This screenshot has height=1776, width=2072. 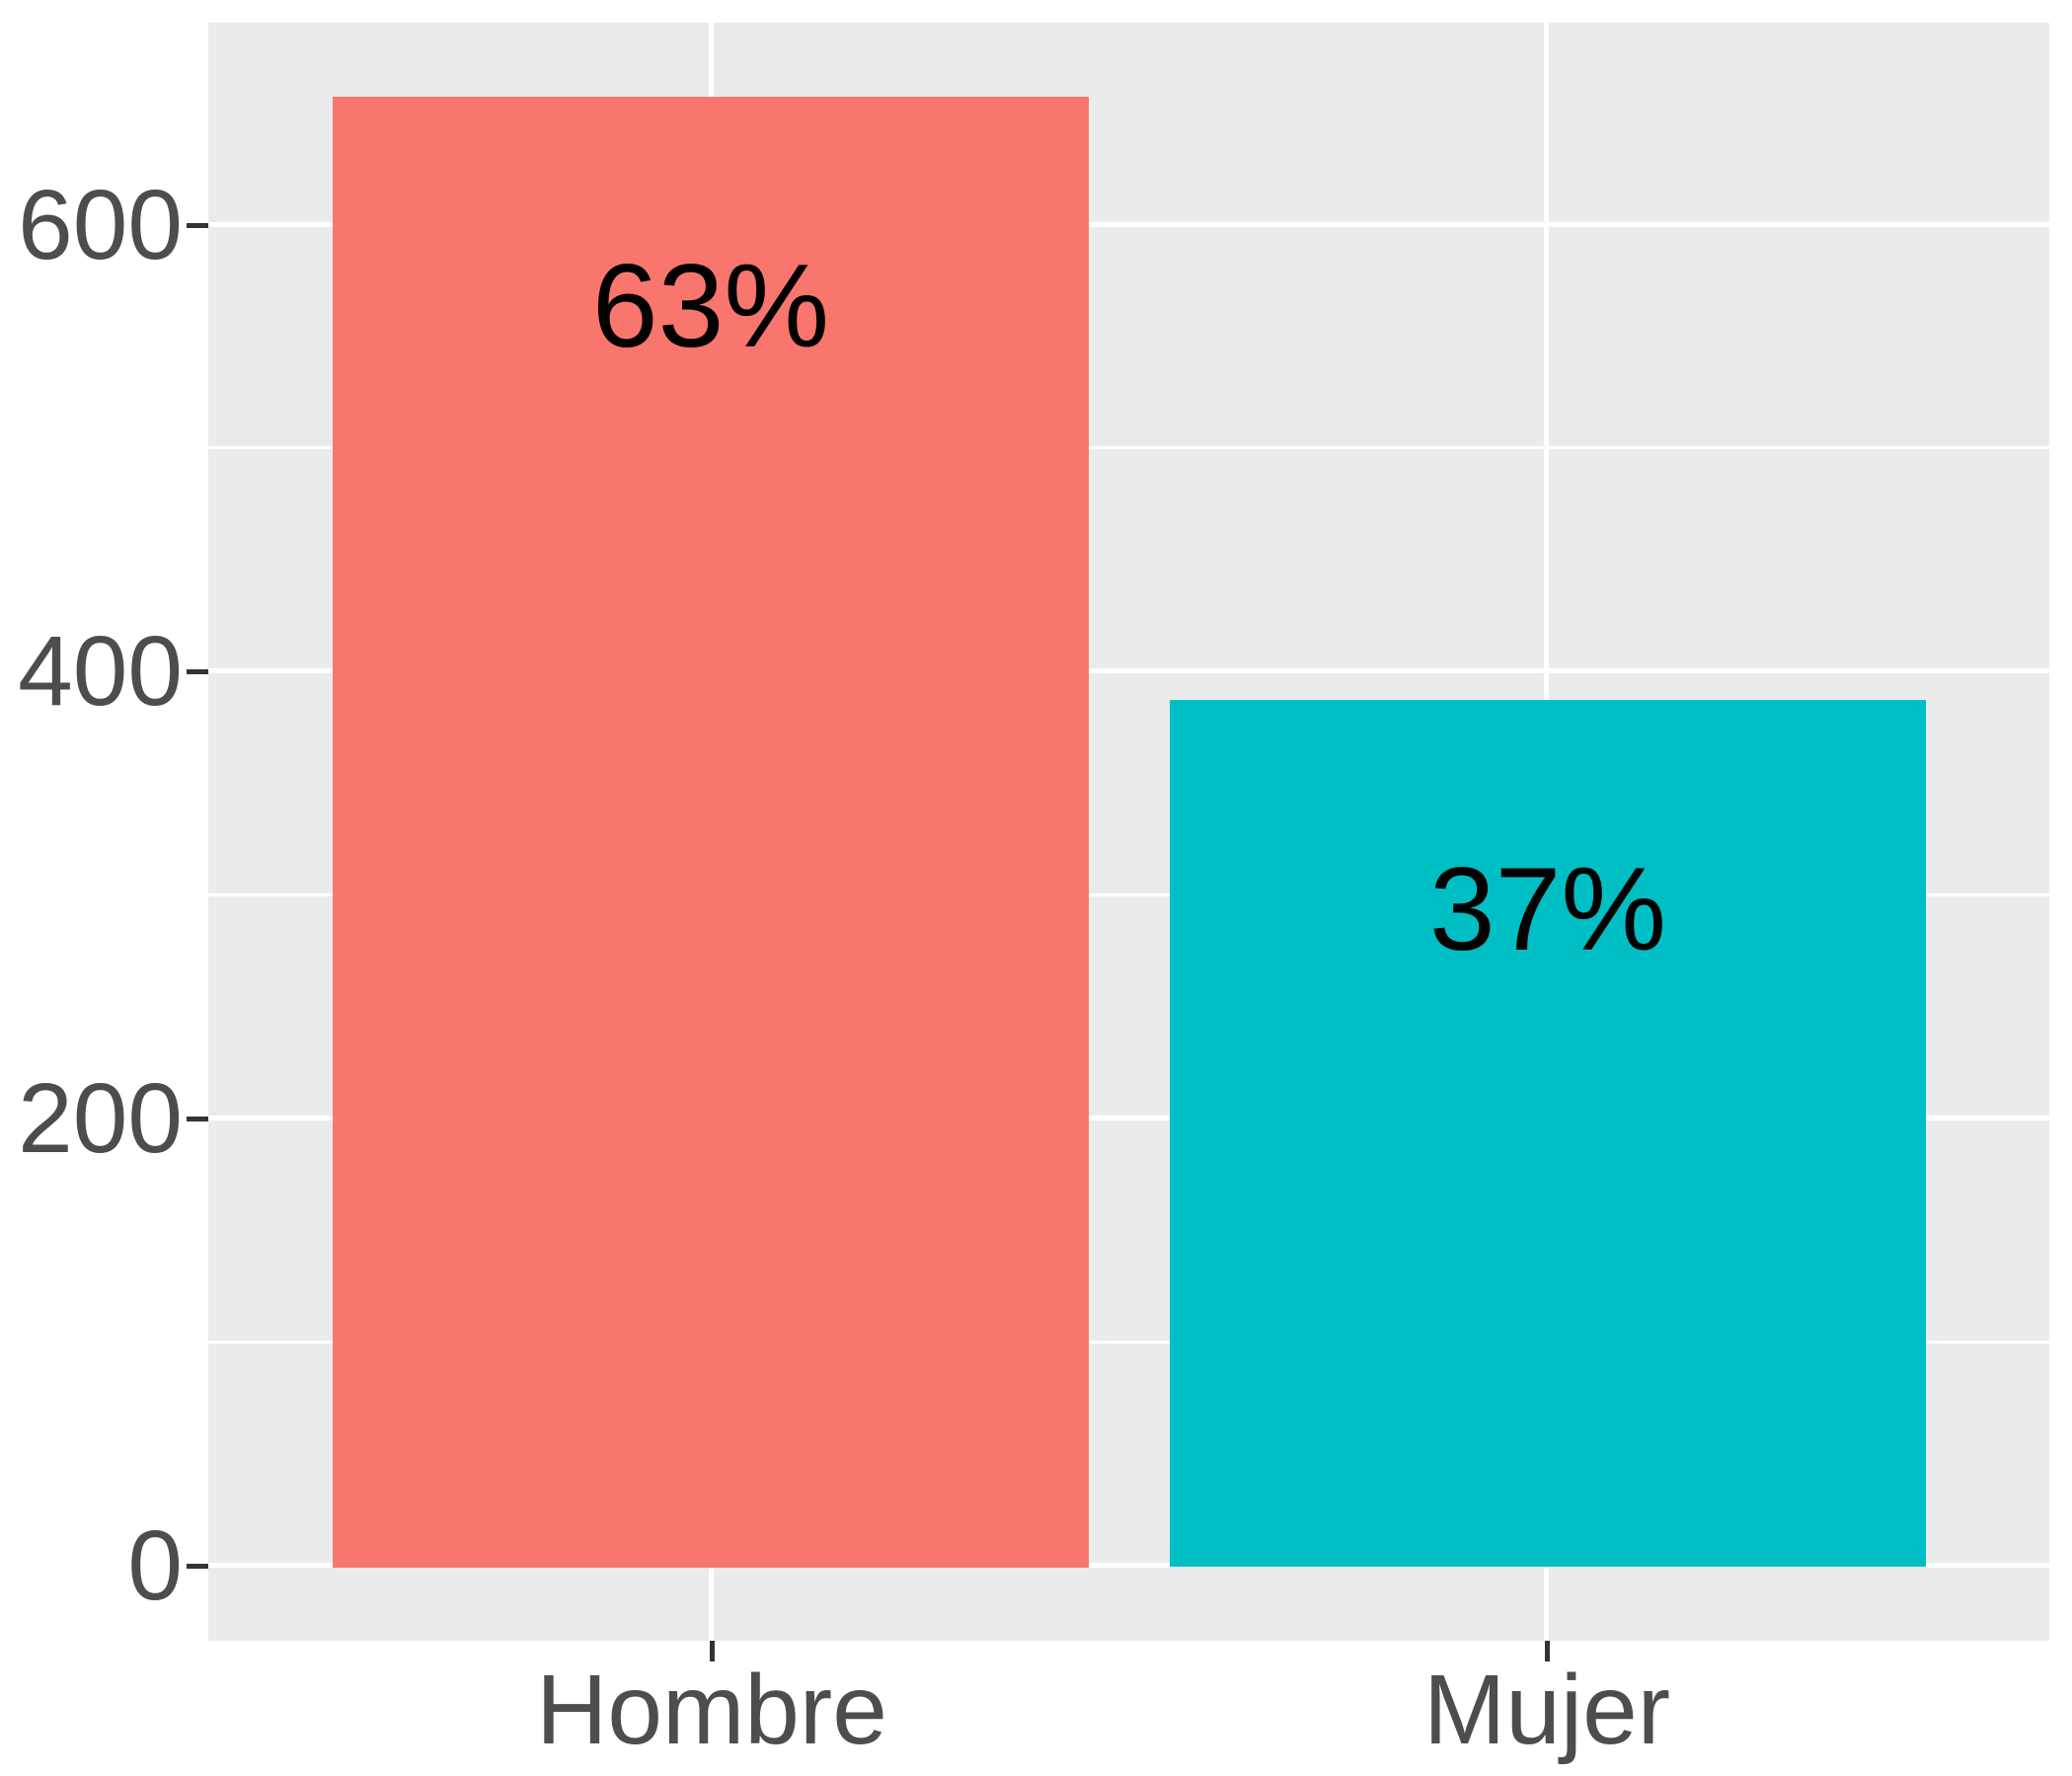 I want to click on x-axis-label-mujer: Mujer, so click(x=1546, y=1710).